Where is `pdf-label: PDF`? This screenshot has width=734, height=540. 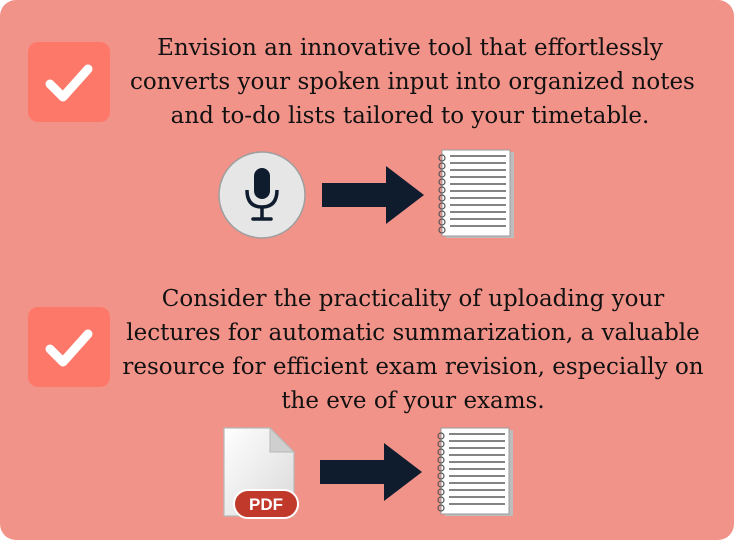
pdf-label: PDF is located at coordinates (266, 504).